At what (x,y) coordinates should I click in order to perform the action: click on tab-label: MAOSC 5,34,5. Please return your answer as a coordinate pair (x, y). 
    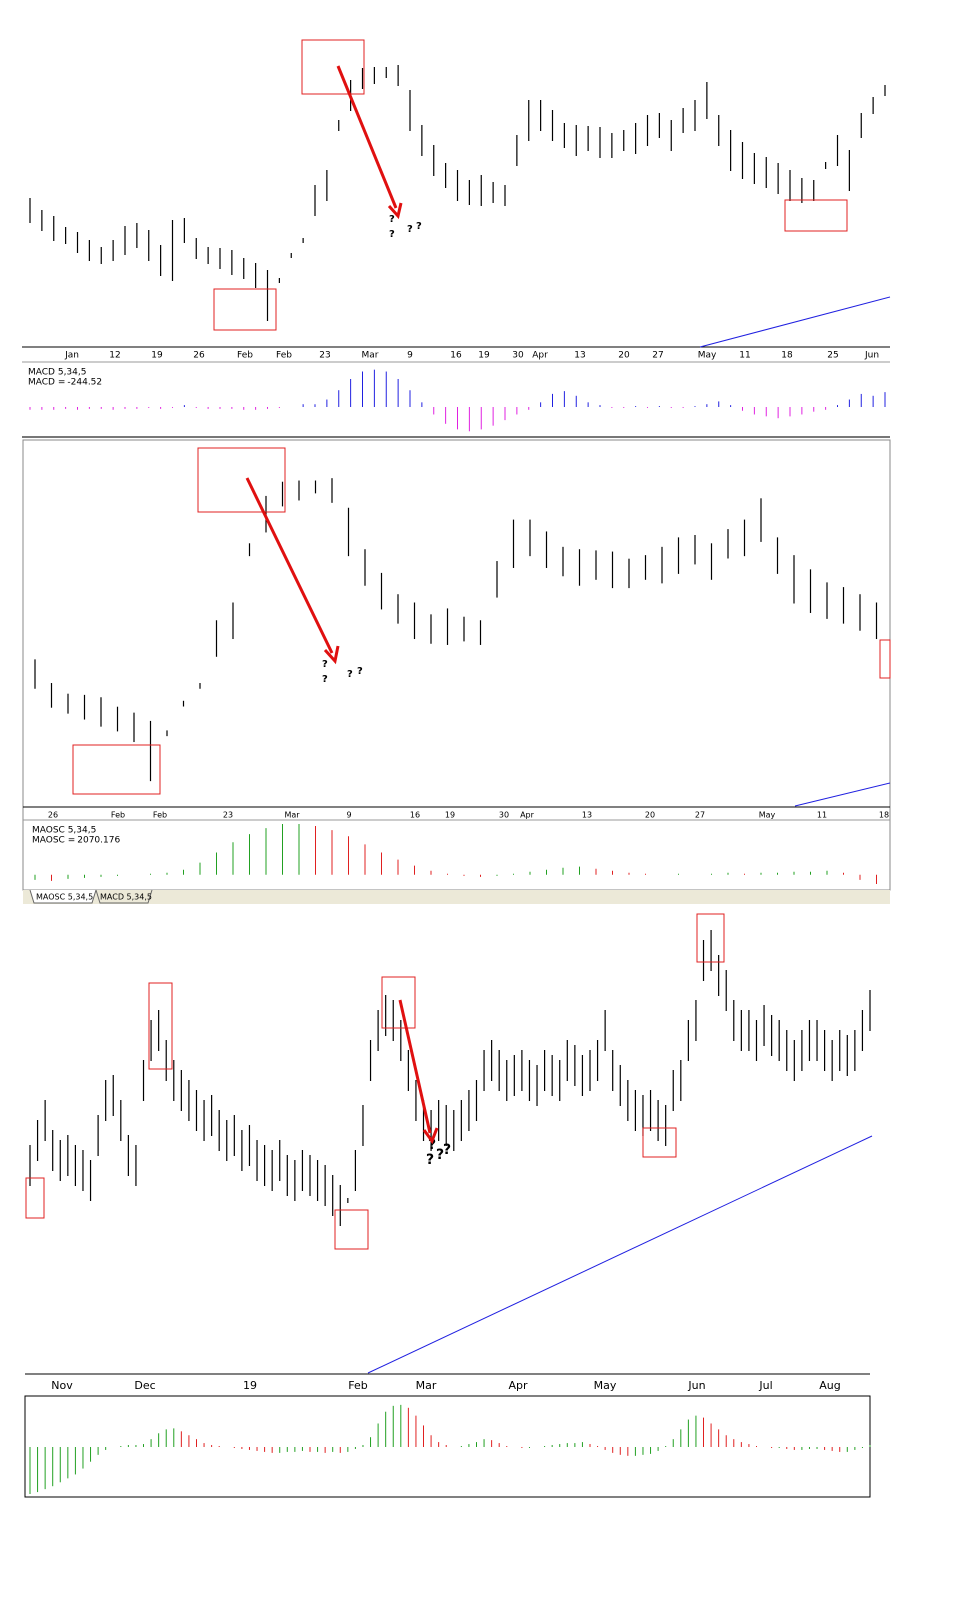
    Looking at the image, I should click on (64, 897).